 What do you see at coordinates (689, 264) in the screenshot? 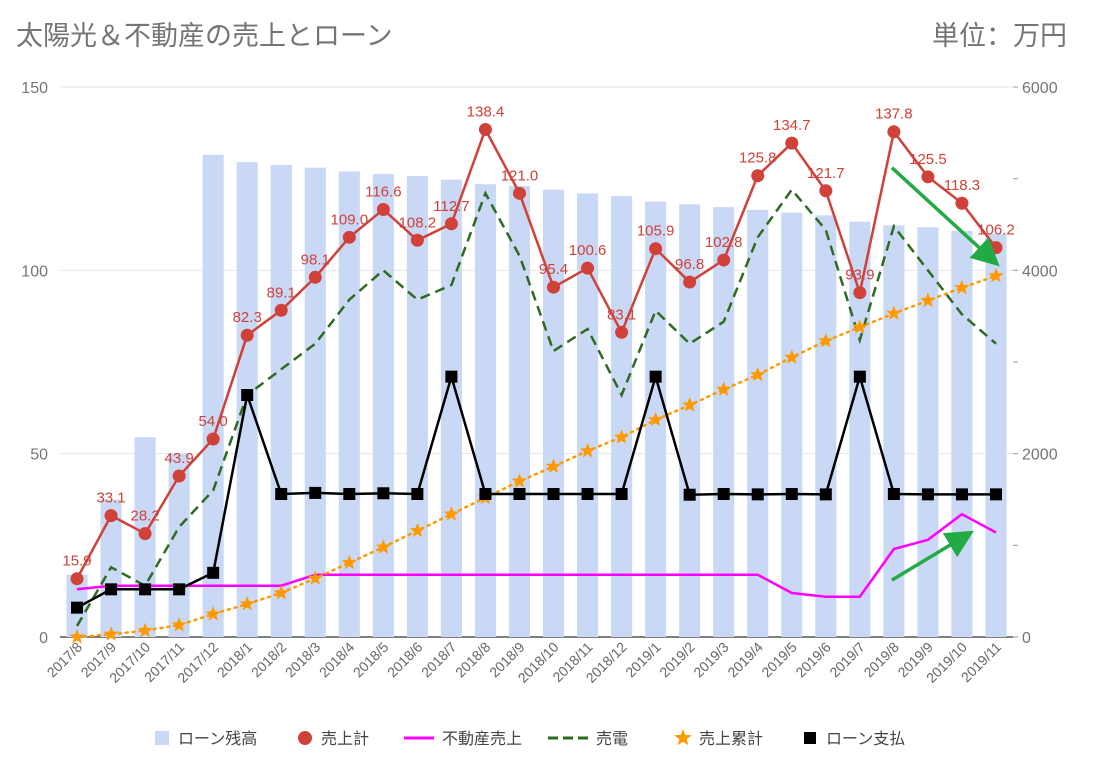
I see `data-label-total-sales: 96.8` at bounding box center [689, 264].